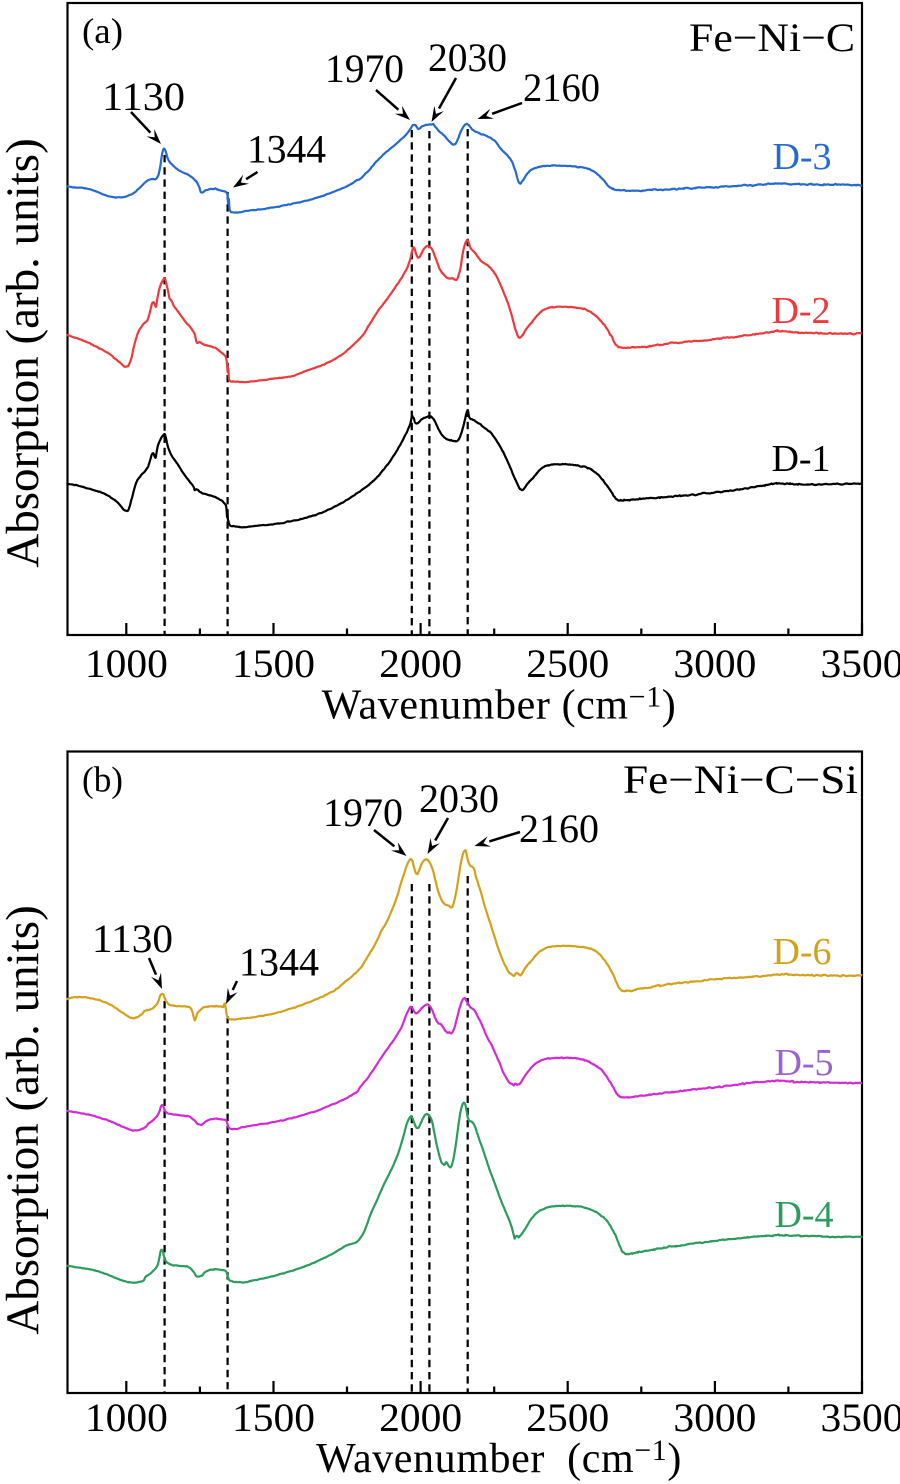 The image size is (900, 1484). Describe the element at coordinates (102, 31) in the screenshot. I see `svg-text: (a)` at that location.